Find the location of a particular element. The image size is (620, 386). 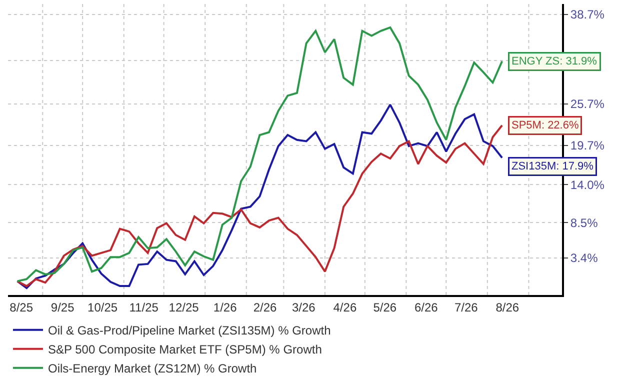

x-tick-label: 1/26 is located at coordinates (225, 307).